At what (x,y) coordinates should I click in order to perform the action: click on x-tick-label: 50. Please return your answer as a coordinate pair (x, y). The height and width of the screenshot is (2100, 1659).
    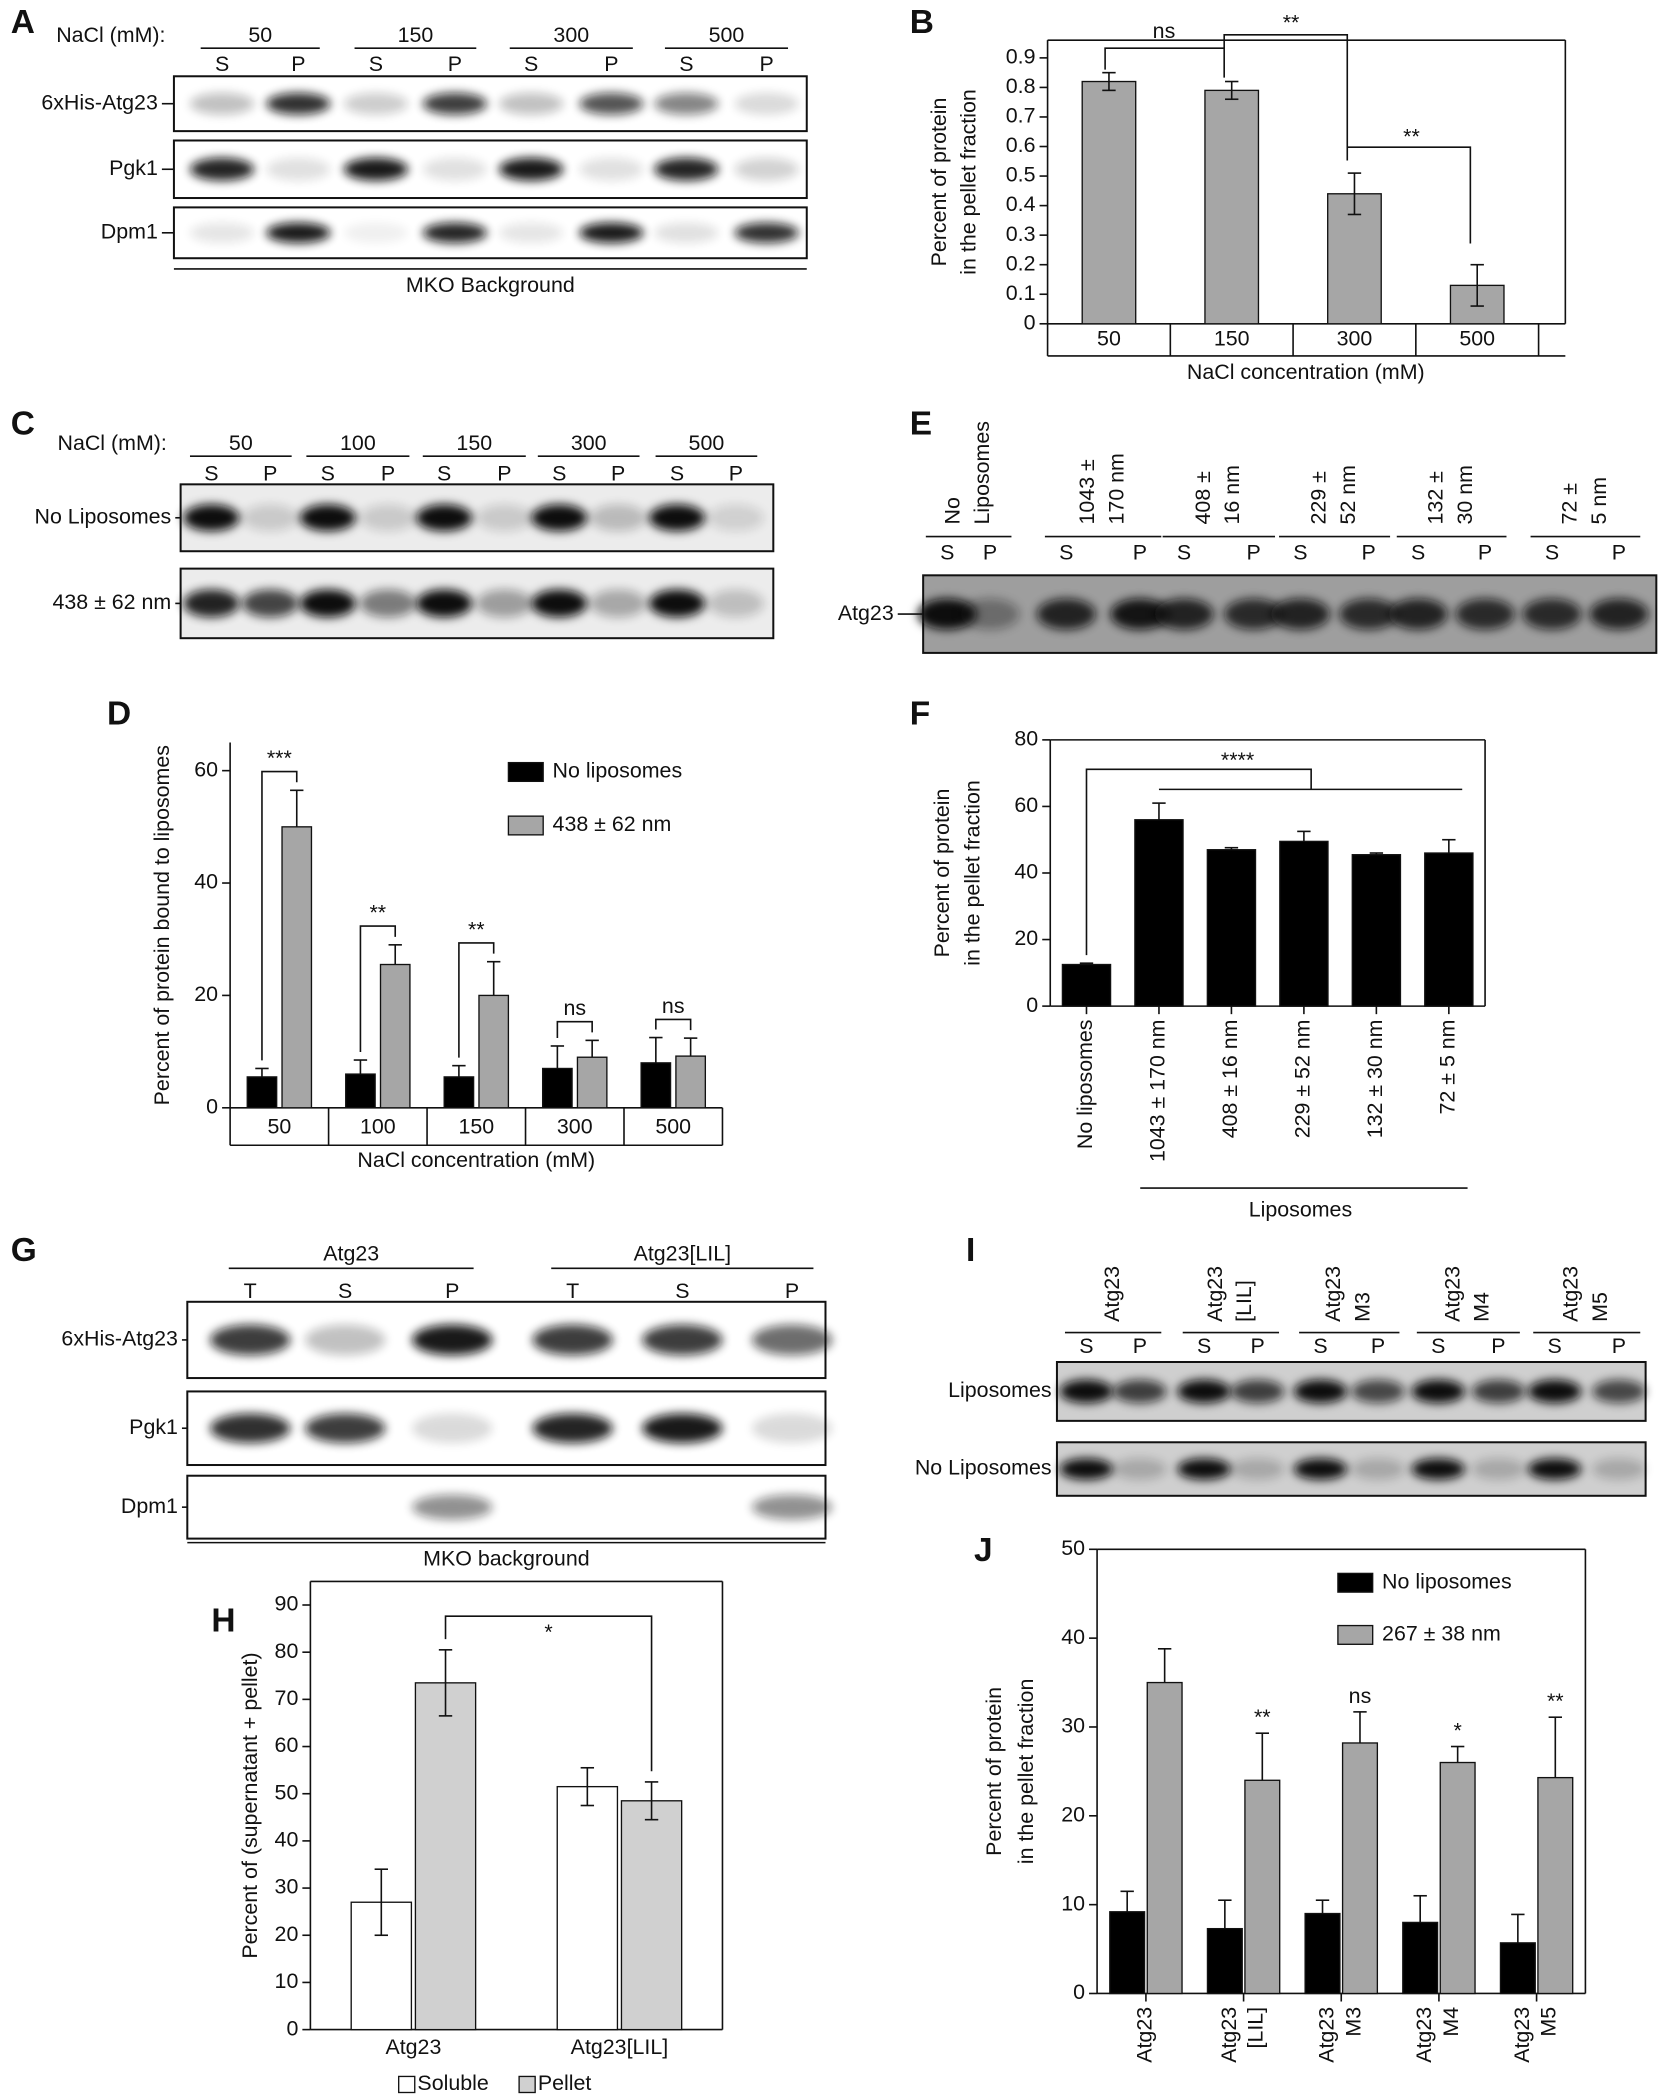
    Looking at the image, I should click on (1109, 338).